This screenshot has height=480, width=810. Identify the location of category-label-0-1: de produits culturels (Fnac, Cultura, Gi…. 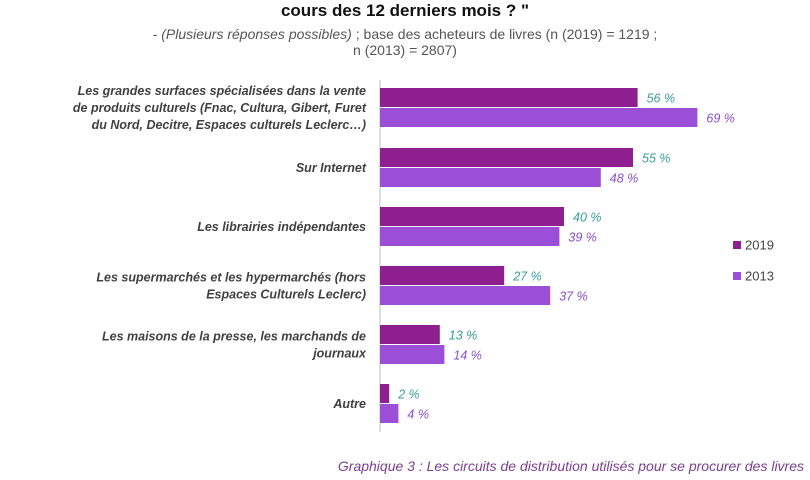
(220, 108).